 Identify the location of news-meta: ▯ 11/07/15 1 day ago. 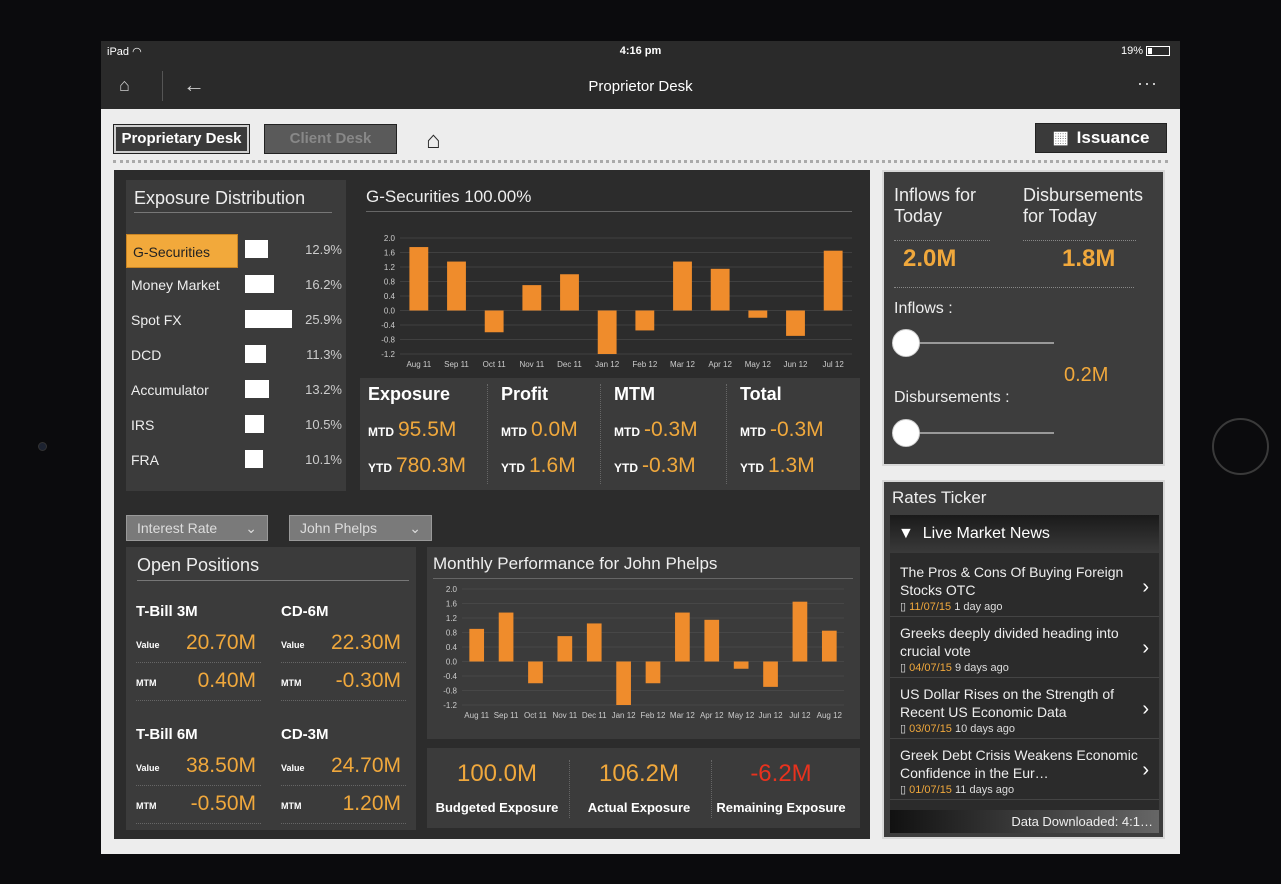
(951, 606).